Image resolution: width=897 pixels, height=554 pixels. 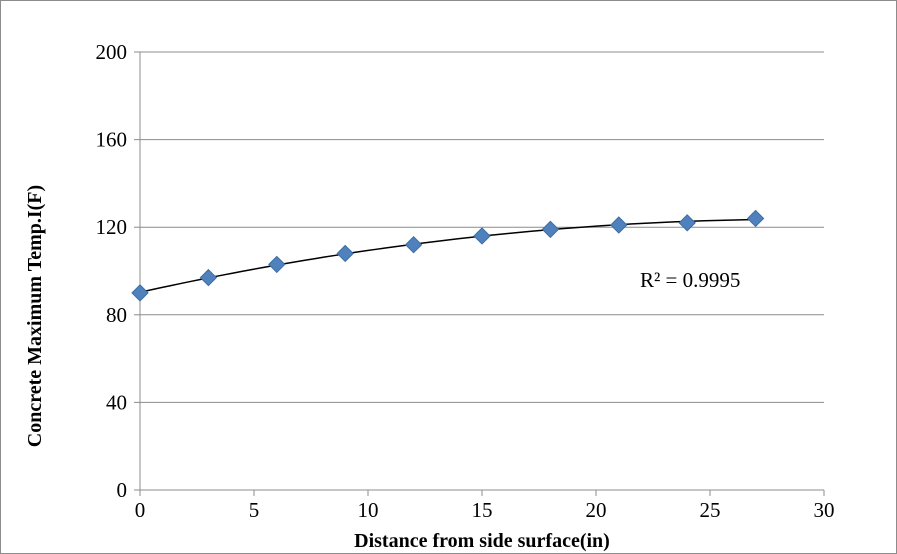 I want to click on x-tick-label: 30, so click(x=824, y=510).